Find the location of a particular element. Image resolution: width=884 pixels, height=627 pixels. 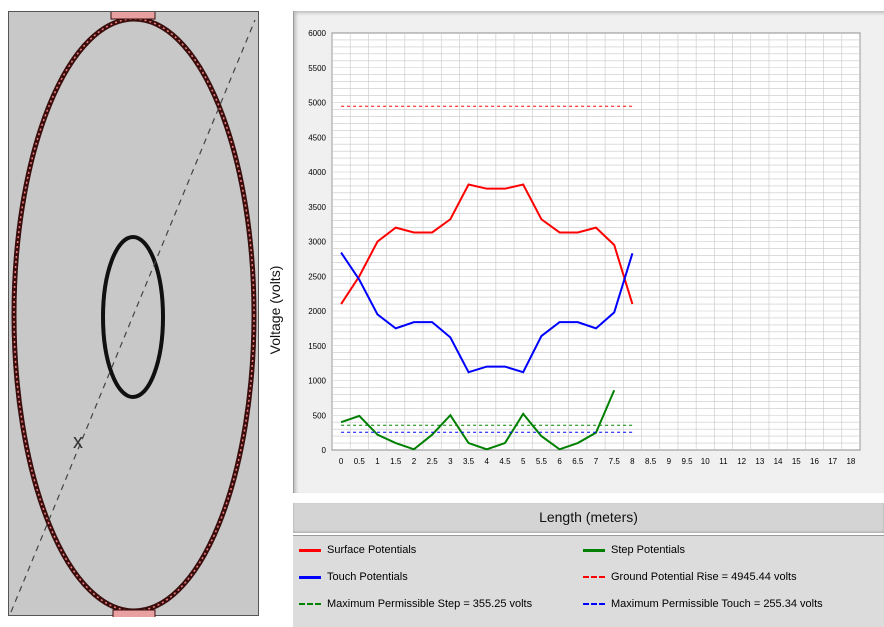

x-tick-label: 12 is located at coordinates (741, 461).